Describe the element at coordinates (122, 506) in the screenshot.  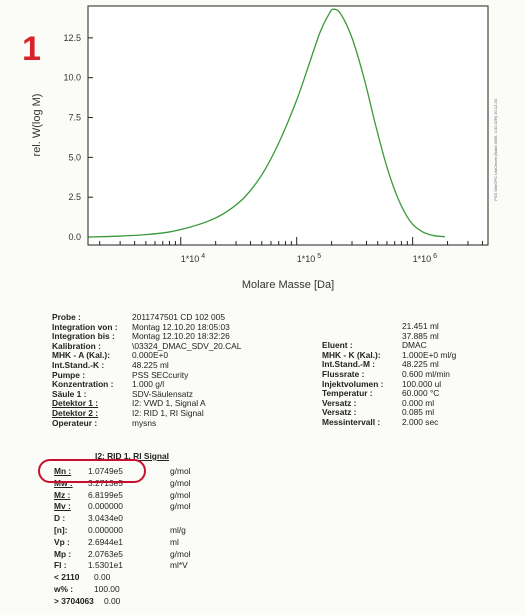
I see `result-row: Mv : 0.000000 g/mol` at that location.